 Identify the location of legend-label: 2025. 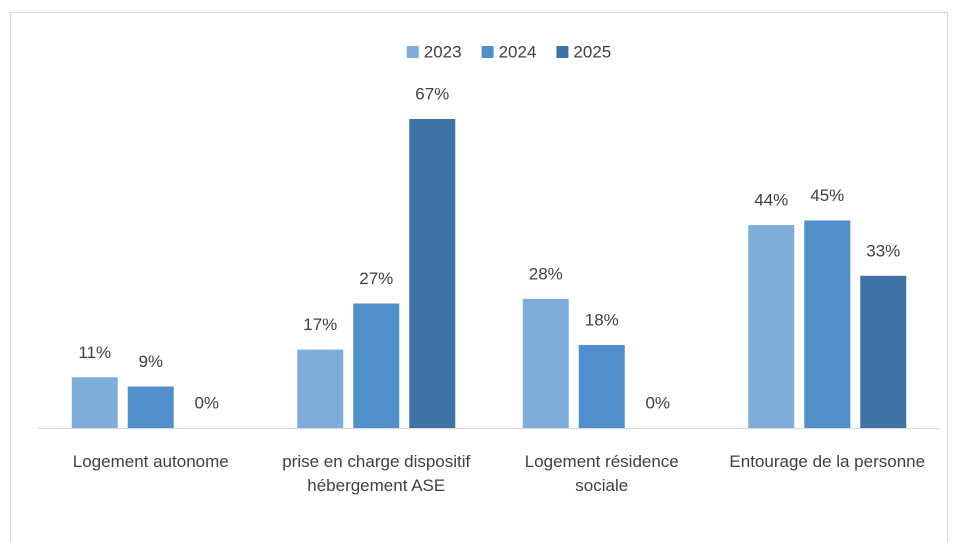
(592, 51).